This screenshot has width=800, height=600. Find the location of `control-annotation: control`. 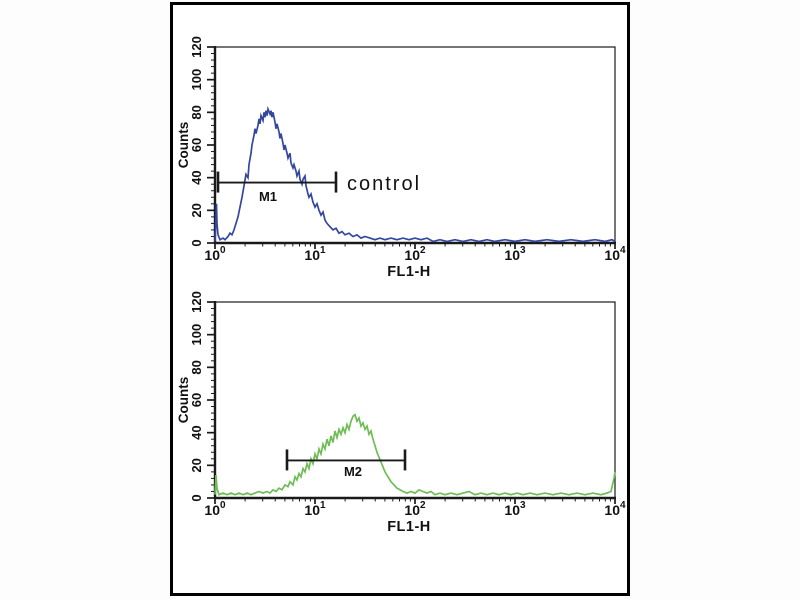

control-annotation: control is located at coordinates (384, 184).